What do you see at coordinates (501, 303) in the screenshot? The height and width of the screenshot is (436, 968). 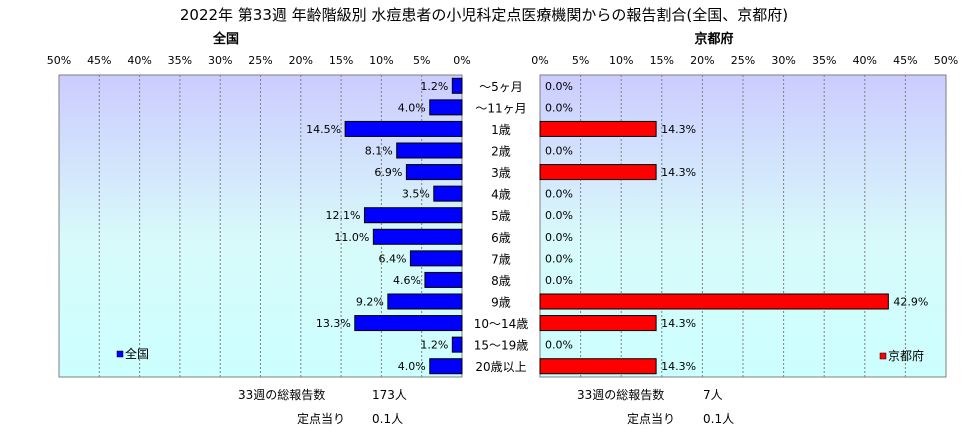 I see `category-label: 9歳` at bounding box center [501, 303].